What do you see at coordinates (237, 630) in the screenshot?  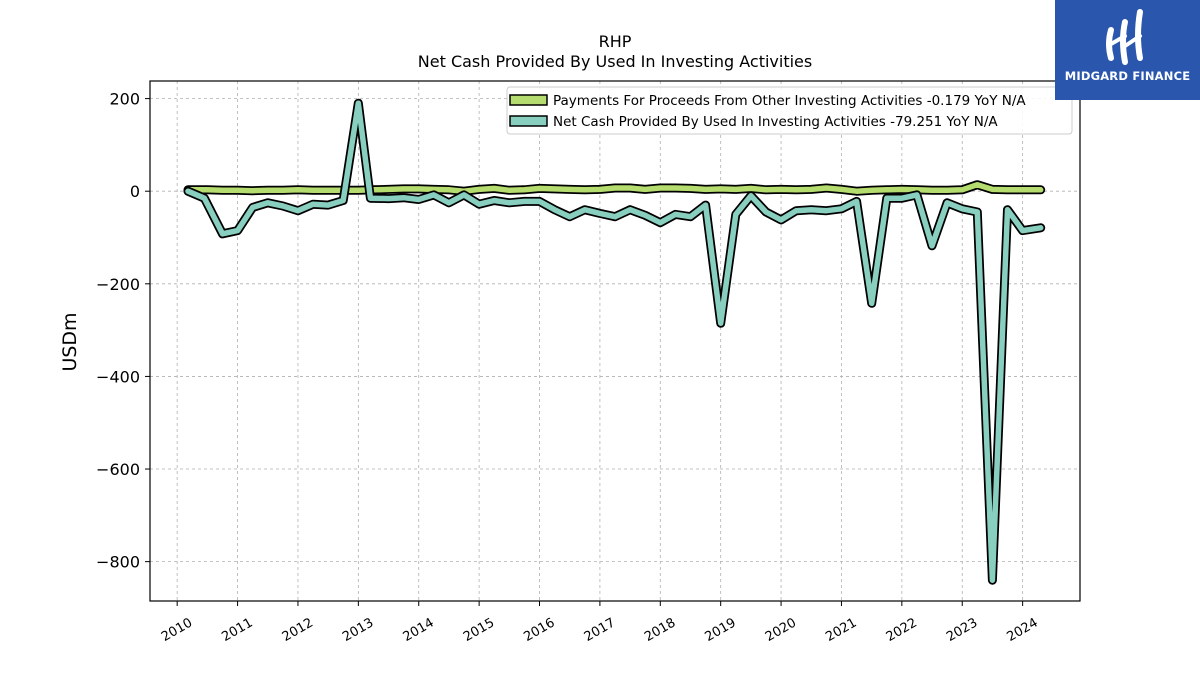 I see `x-tick-label: 2011` at bounding box center [237, 630].